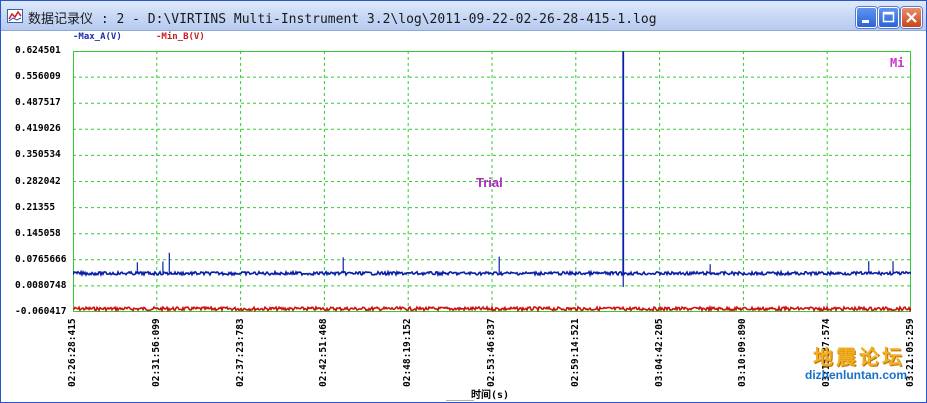  I want to click on y-tick-label: 0.556009, so click(38, 77).